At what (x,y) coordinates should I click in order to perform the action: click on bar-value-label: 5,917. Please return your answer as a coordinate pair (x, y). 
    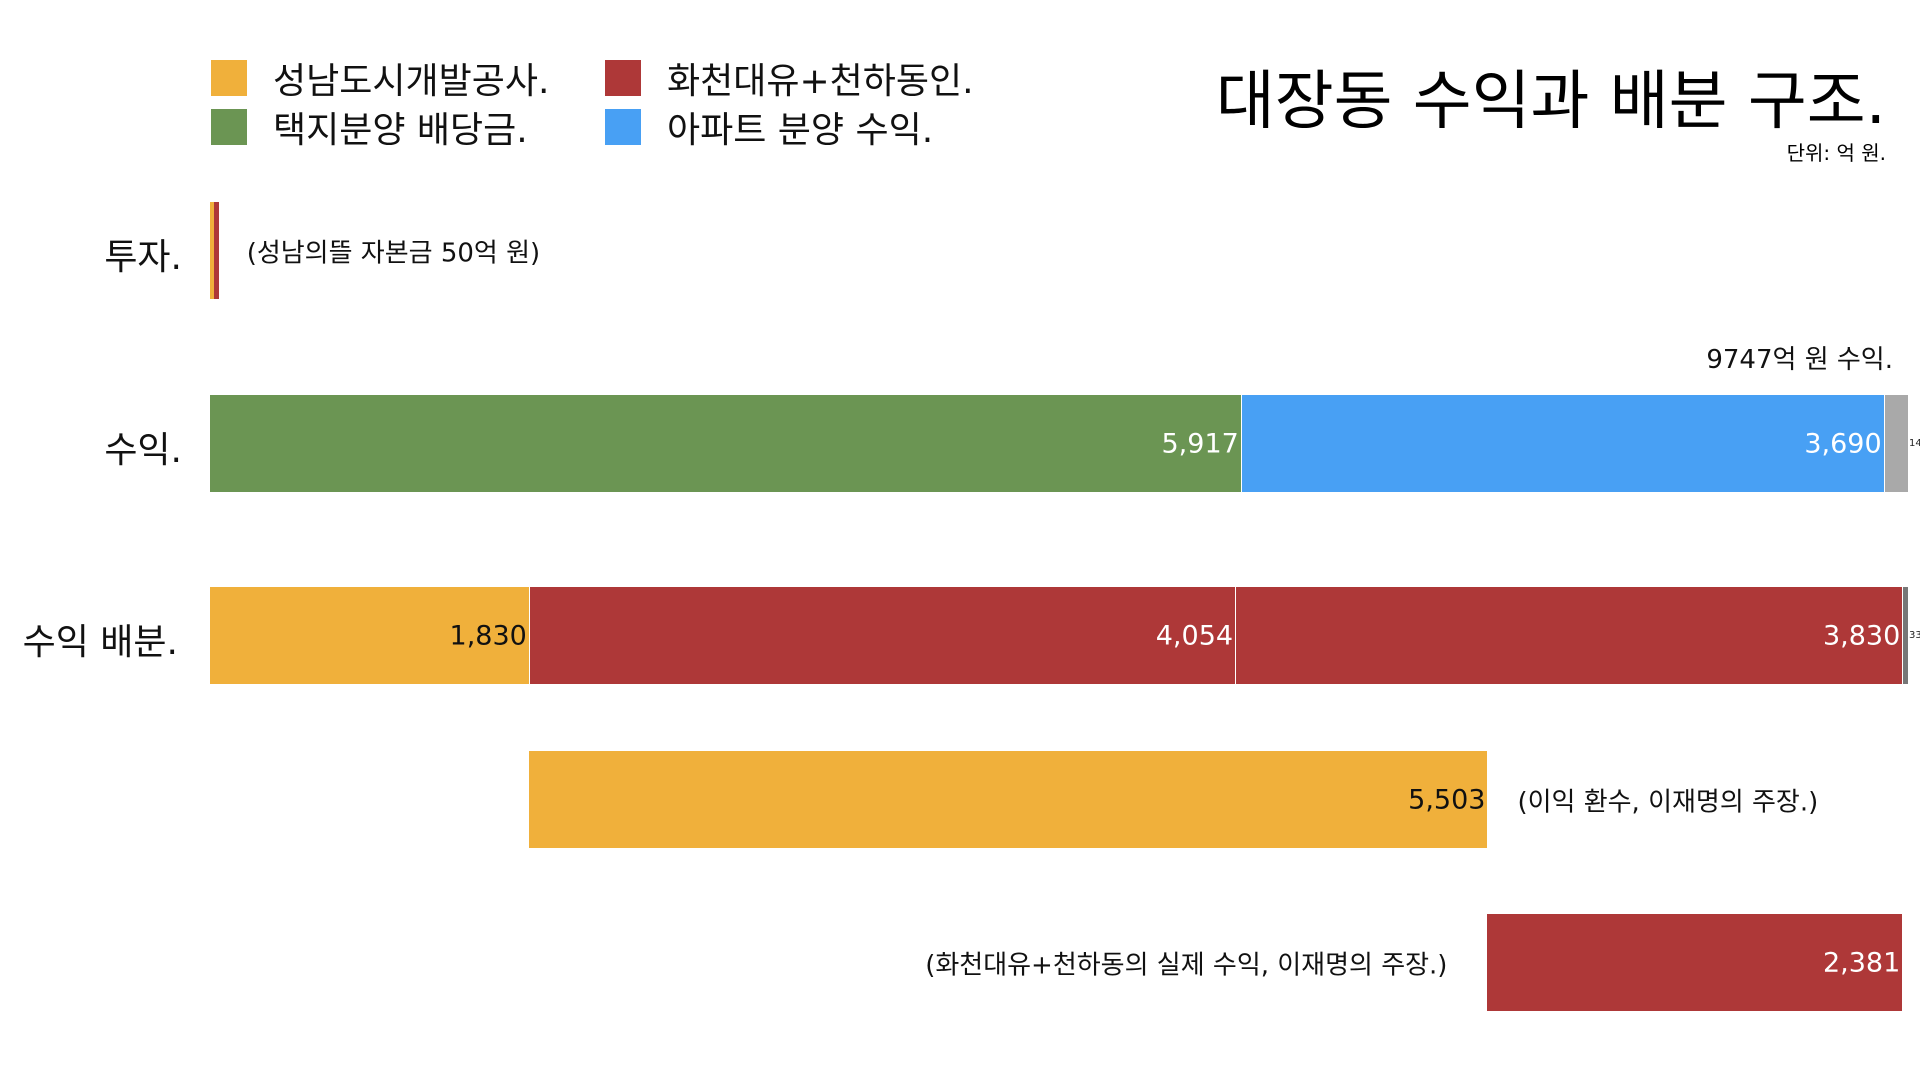
    Looking at the image, I should click on (1200, 443).